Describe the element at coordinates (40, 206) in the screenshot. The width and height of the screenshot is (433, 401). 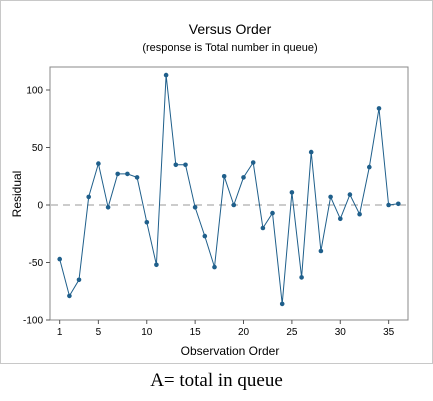
I see `y-tick-label: 0` at that location.